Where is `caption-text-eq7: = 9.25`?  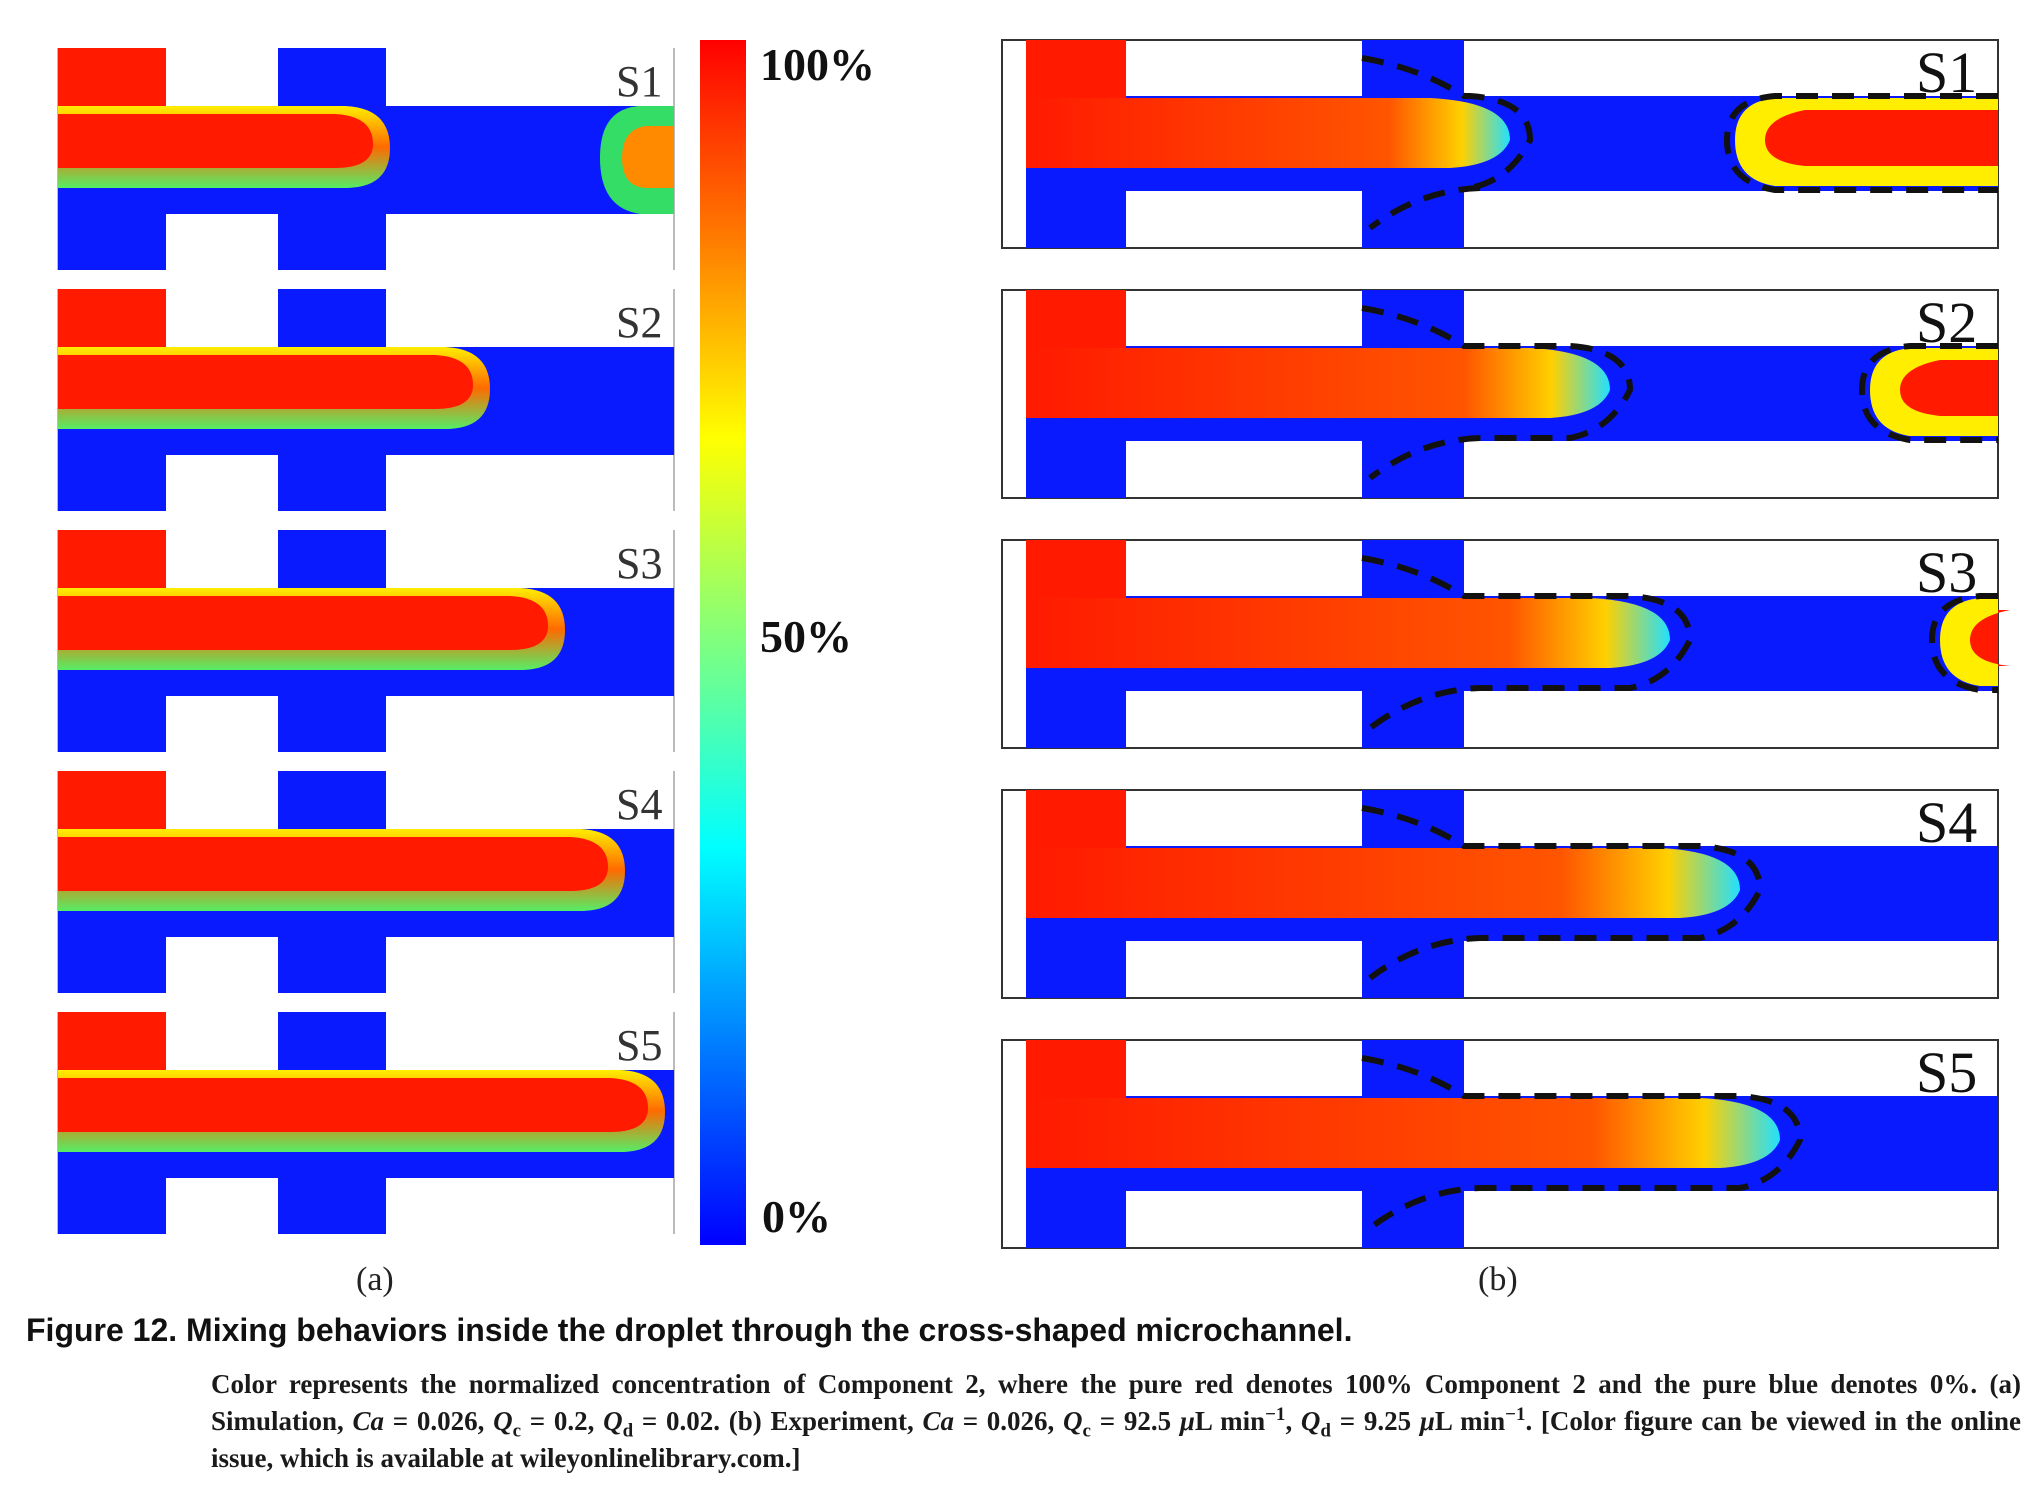
caption-text-eq7: = 9.25 is located at coordinates (1375, 1421).